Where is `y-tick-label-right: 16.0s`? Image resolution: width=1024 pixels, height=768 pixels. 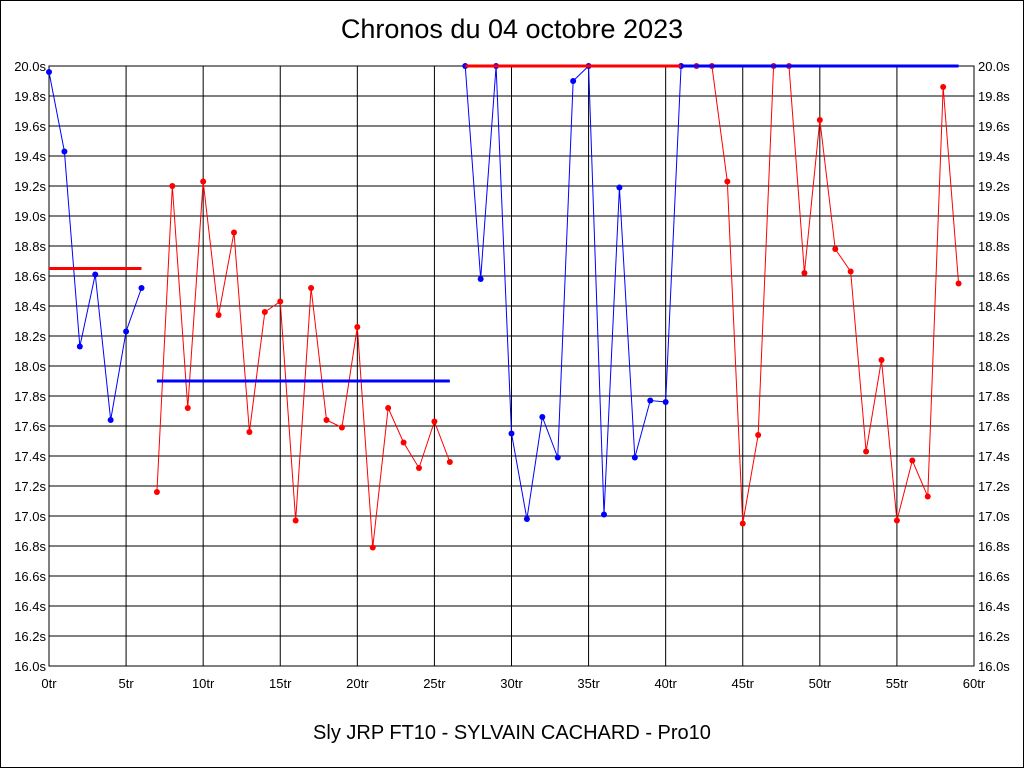 y-tick-label-right: 16.0s is located at coordinates (994, 666).